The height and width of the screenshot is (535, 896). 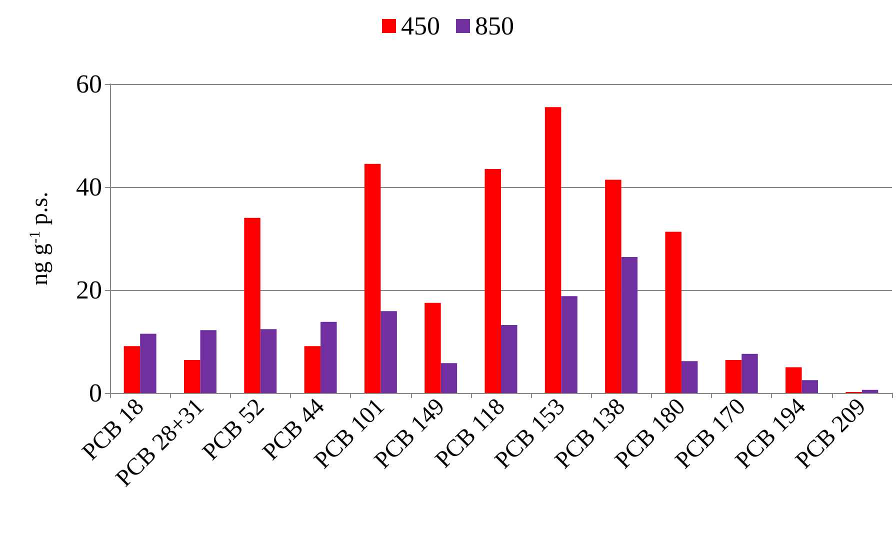 What do you see at coordinates (95, 393) in the screenshot?
I see `y-tick-label: 0` at bounding box center [95, 393].